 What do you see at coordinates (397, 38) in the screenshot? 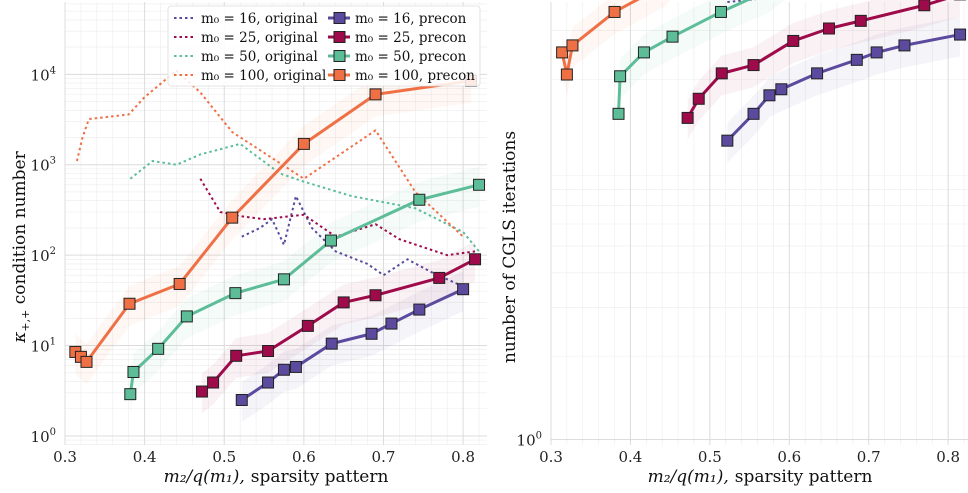
I see `legend-entry: m₀ = 25, precon` at bounding box center [397, 38].